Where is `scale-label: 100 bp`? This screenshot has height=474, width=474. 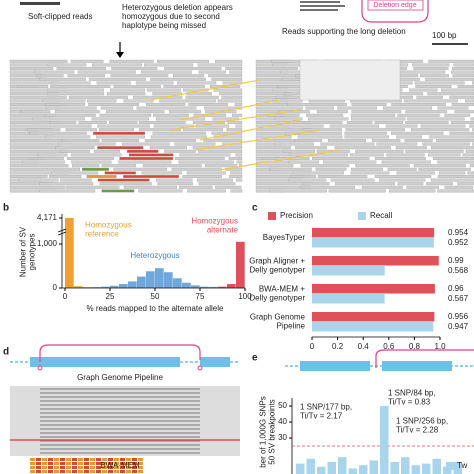
scale-label: 100 bp is located at coordinates (444, 35).